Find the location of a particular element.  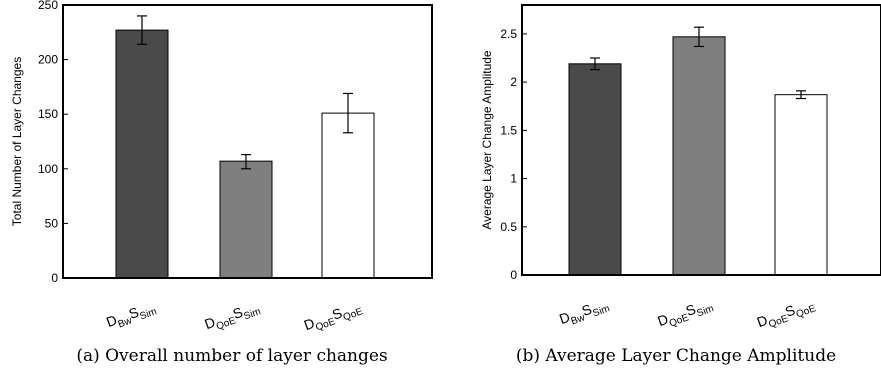

y-tick-label-b-6: 2.5 is located at coordinates (508, 34).